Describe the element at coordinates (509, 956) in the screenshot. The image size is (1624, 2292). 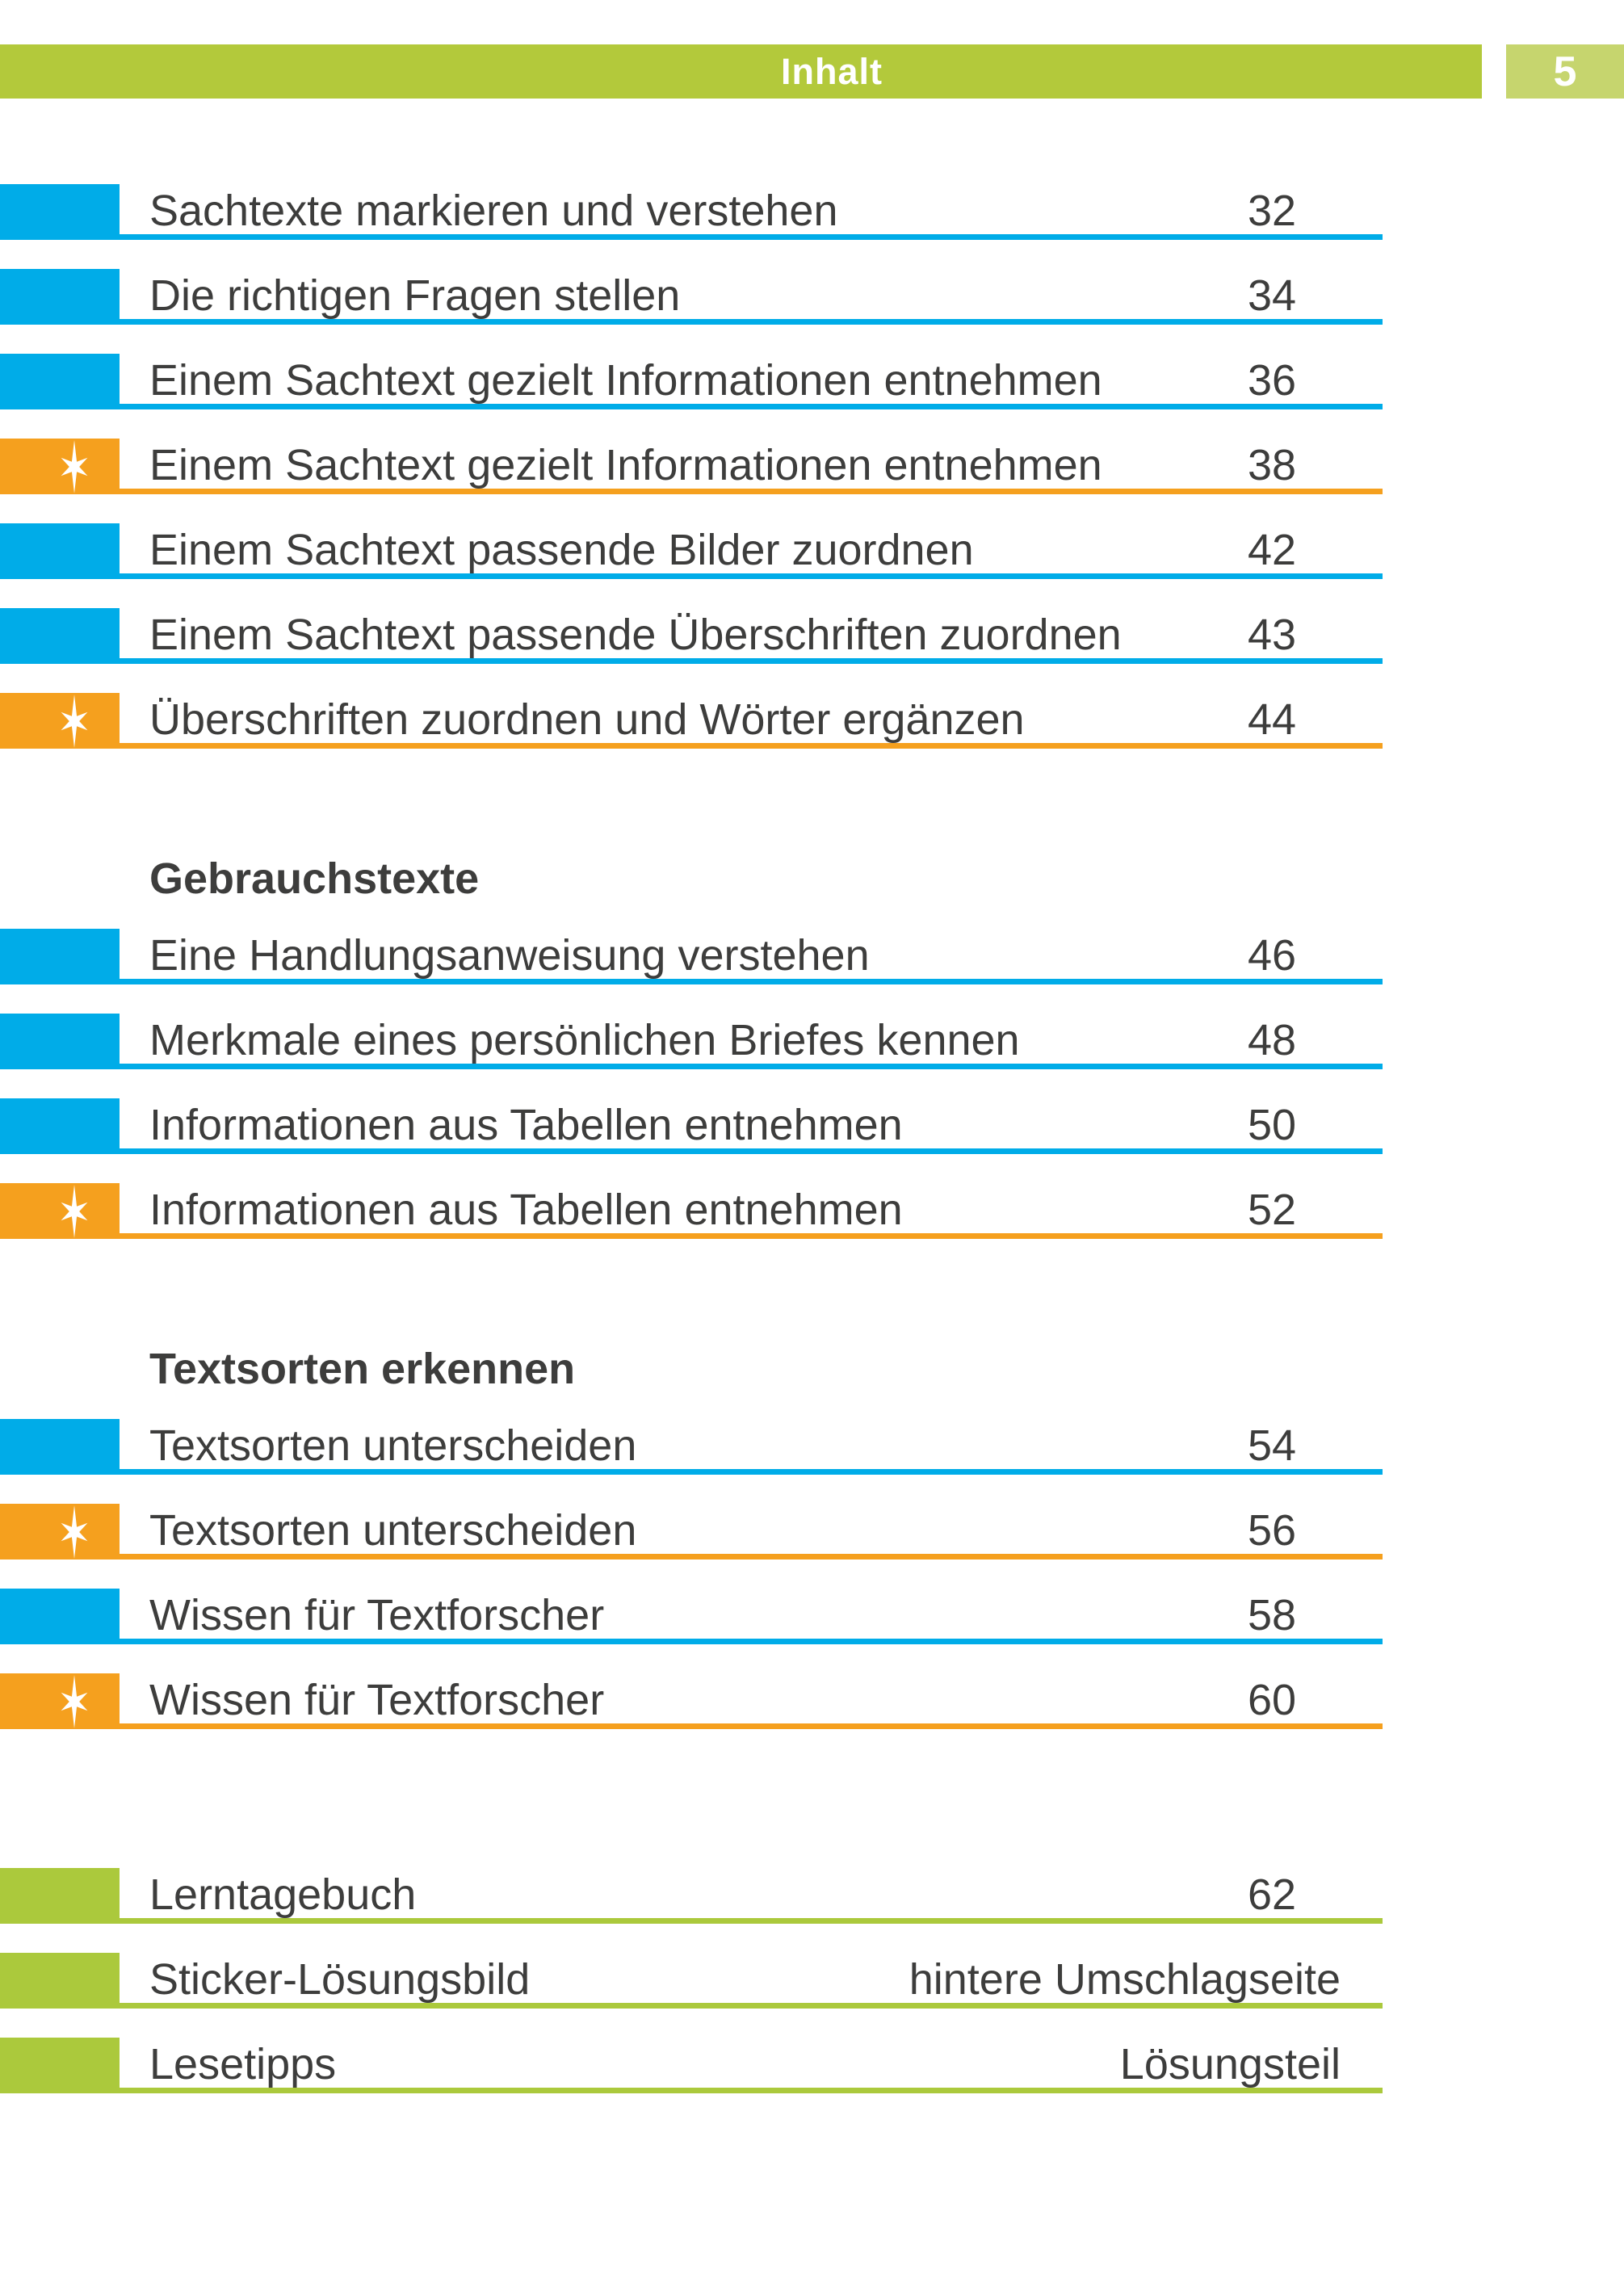
I see `entry-title: Eine Handlungsanweisung verstehen` at that location.